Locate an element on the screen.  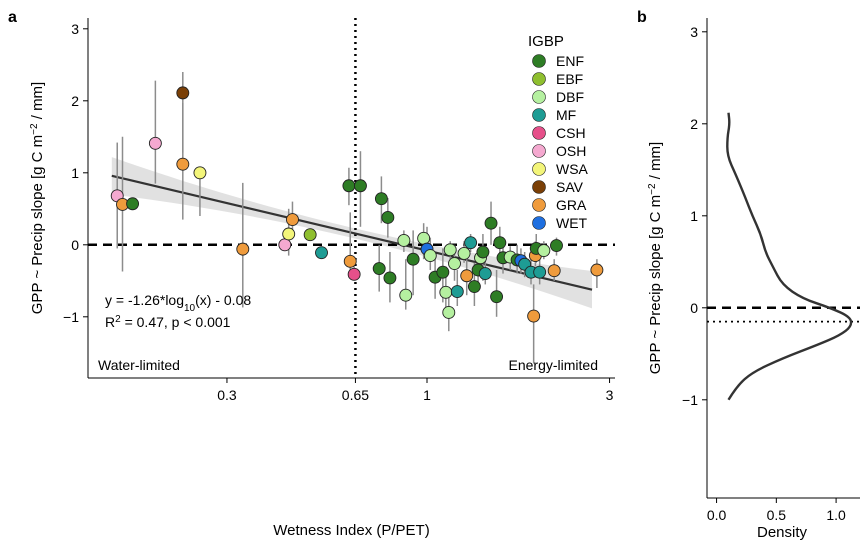
legend-swatch-sav is located at coordinates (539, 187).